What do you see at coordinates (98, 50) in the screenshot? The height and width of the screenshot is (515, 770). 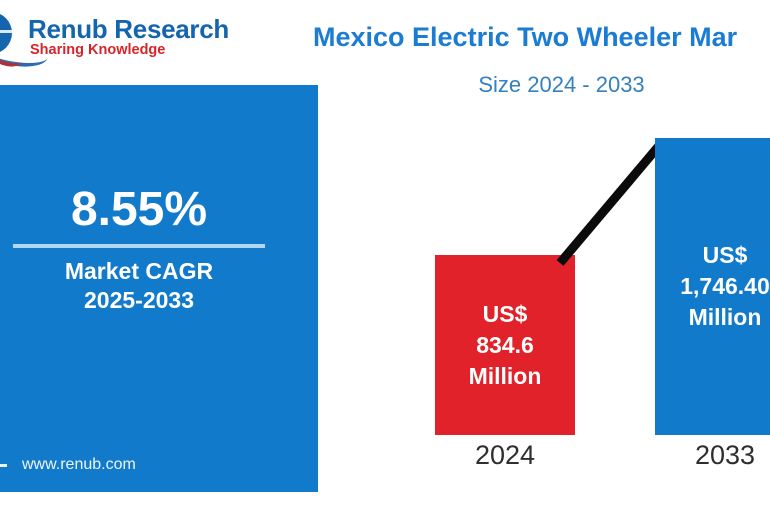 I see `logo-tagline: Sharing Knowledge` at bounding box center [98, 50].